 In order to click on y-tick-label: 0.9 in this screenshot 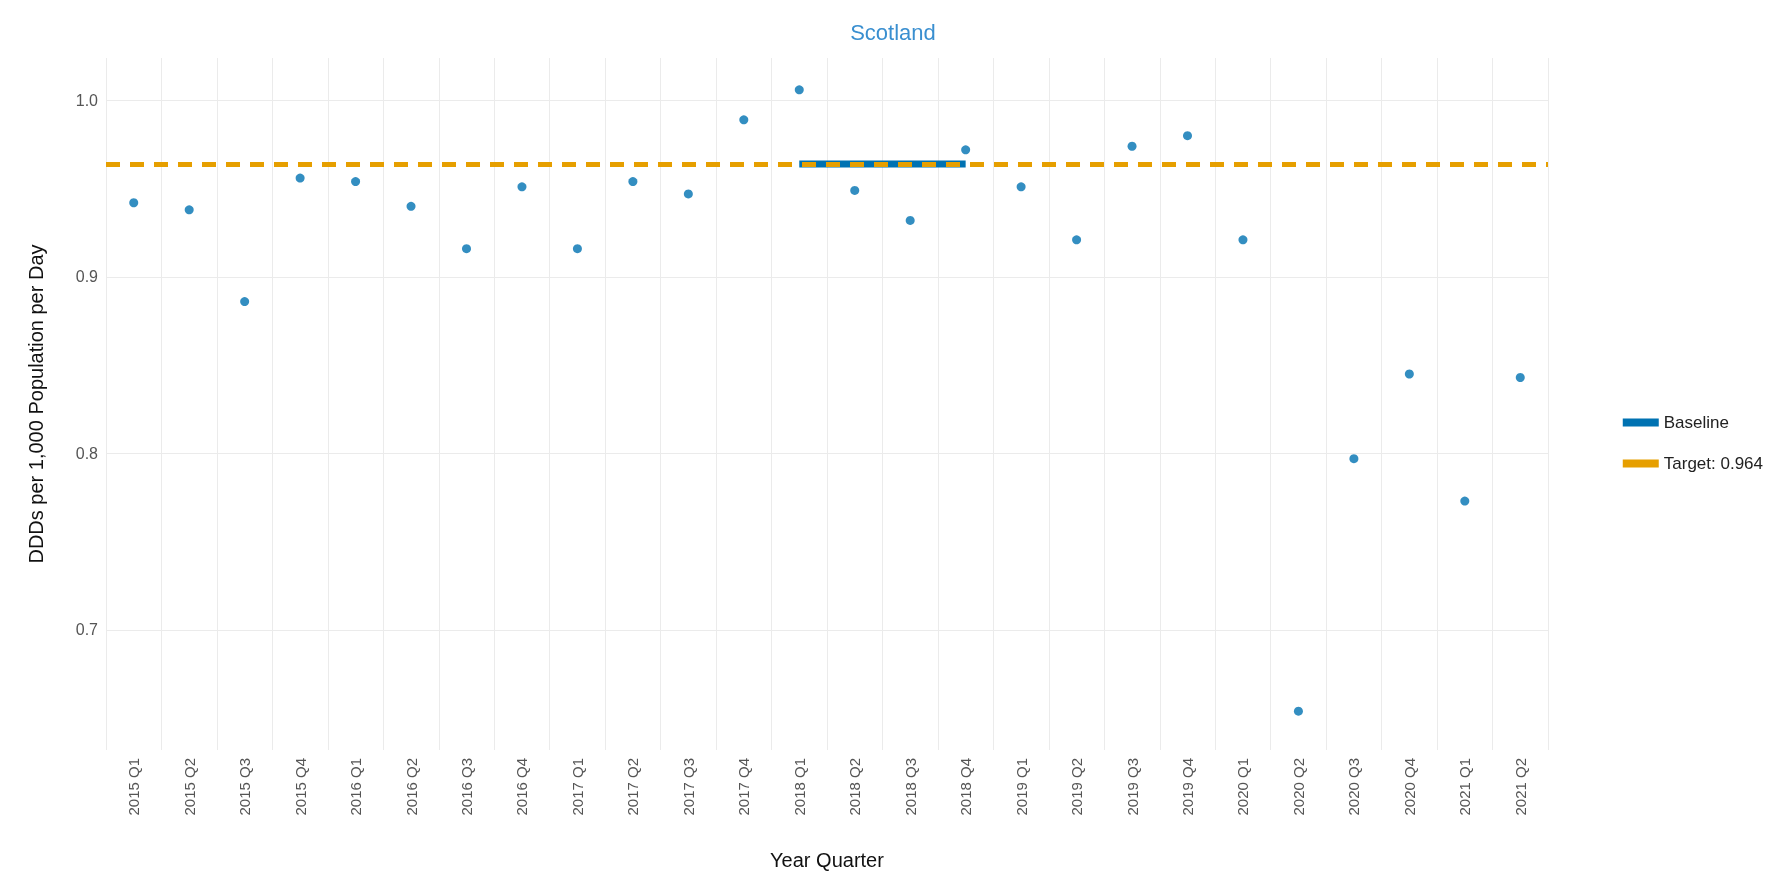, I will do `click(87, 277)`.